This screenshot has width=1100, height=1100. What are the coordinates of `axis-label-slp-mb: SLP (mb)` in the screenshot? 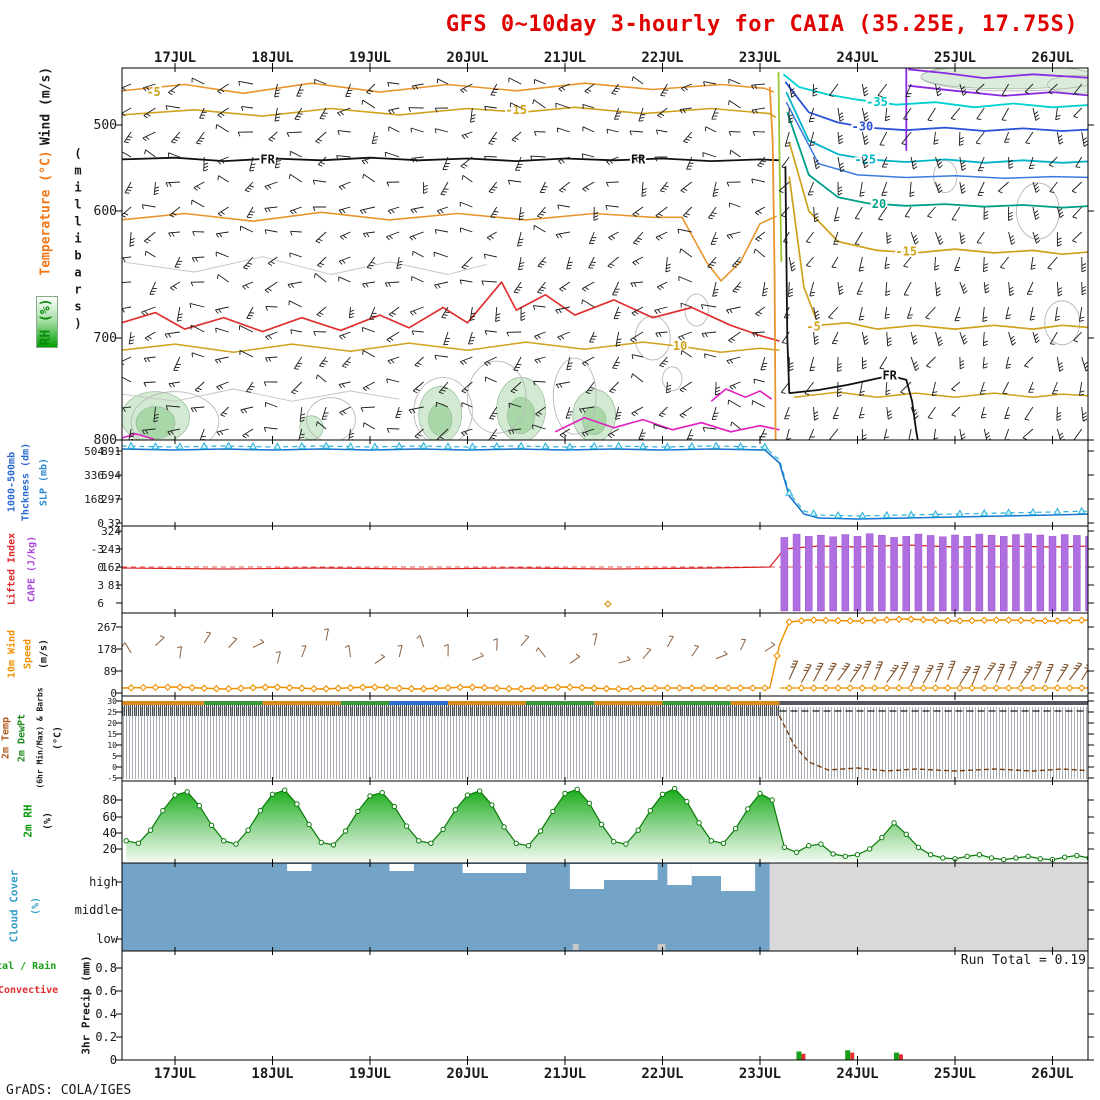 It's located at (44, 482).